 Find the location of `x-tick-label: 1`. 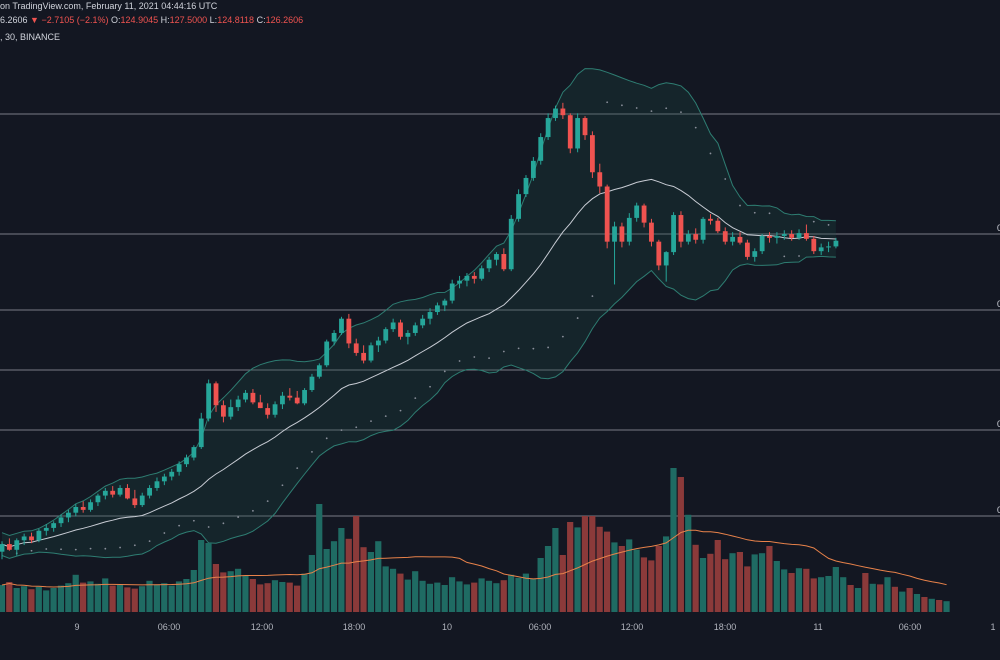

x-tick-label: 1 is located at coordinates (992, 627).